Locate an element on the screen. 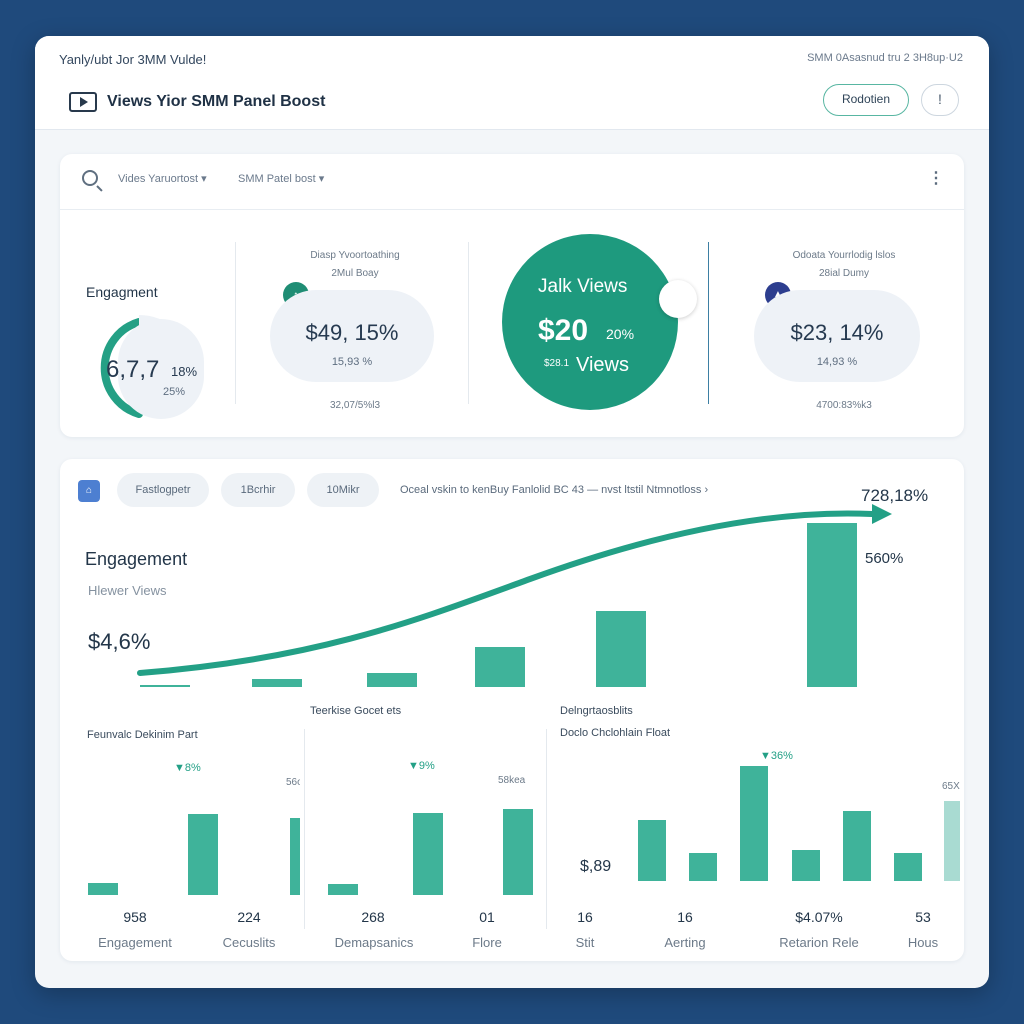 The image size is (1024, 1024). card2-footer: 32,07/5%l3 is located at coordinates (355, 405).